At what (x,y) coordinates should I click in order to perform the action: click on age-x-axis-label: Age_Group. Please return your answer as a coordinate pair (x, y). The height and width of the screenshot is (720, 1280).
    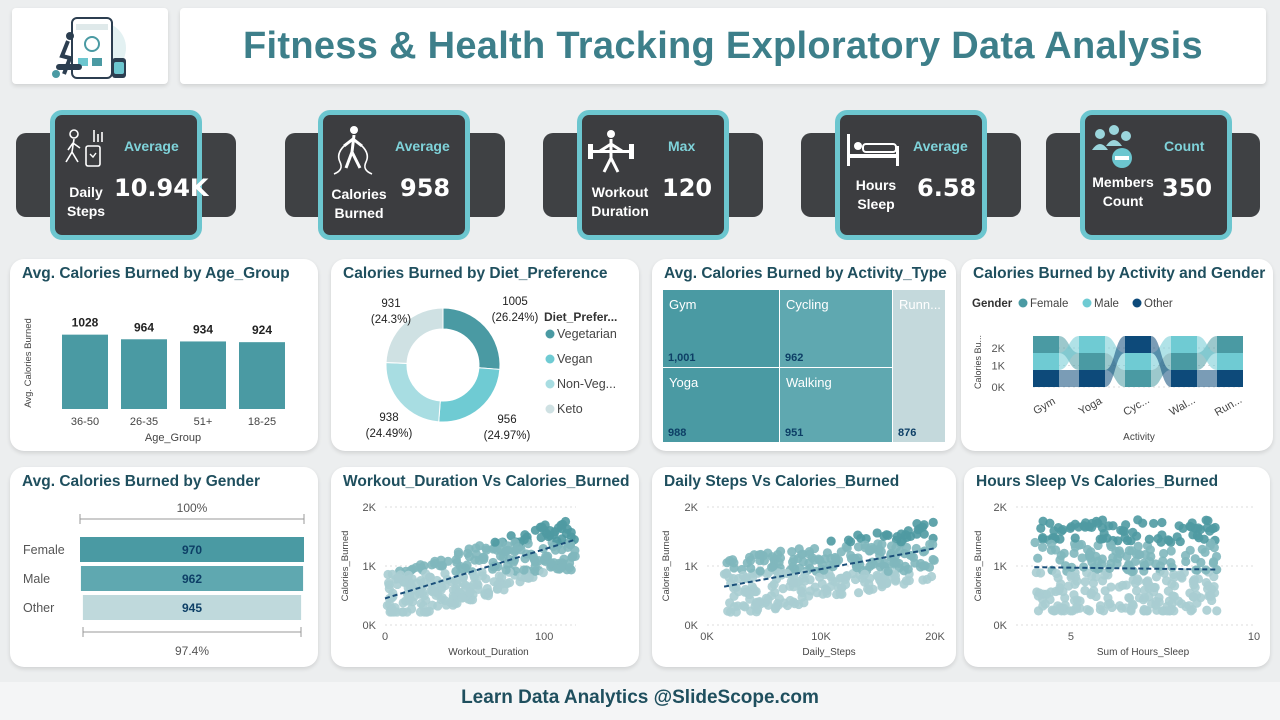
    Looking at the image, I should click on (173, 438).